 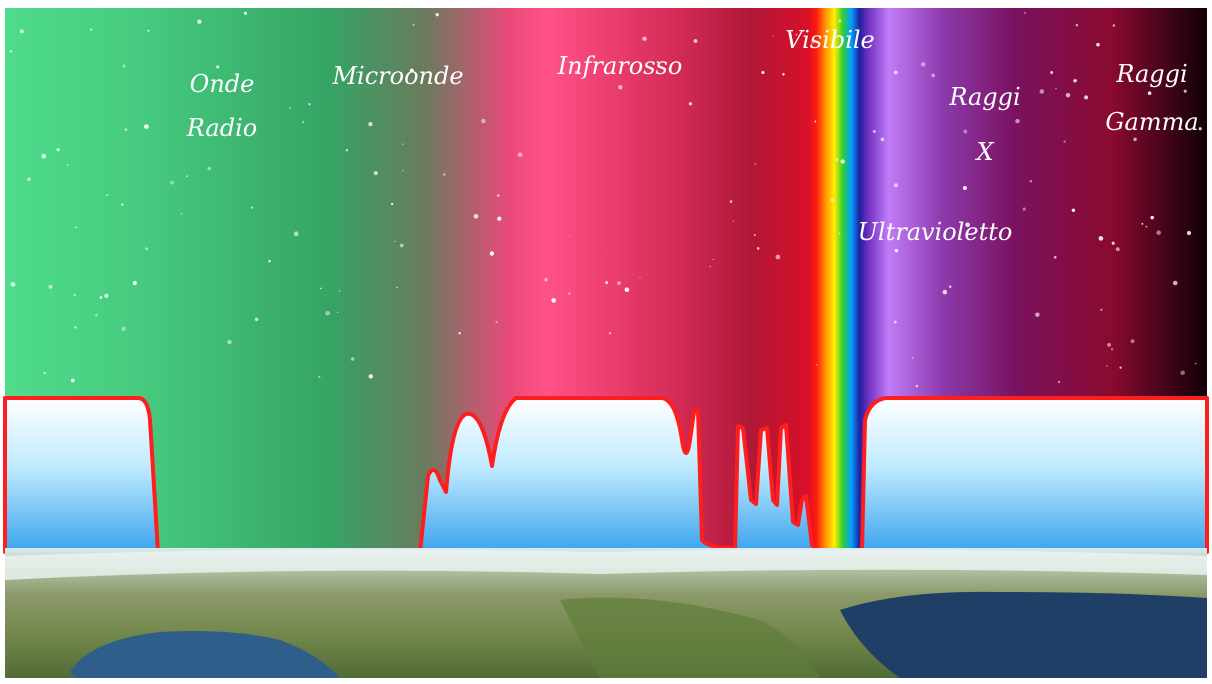 What do you see at coordinates (205, 654) in the screenshot?
I see `sea-left` at bounding box center [205, 654].